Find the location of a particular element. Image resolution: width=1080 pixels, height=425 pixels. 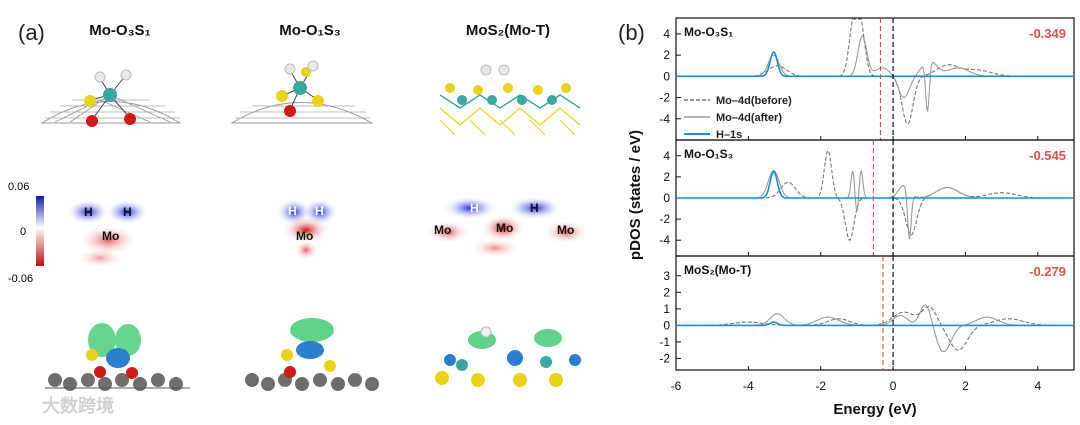

watermark: 大数跨境 is located at coordinates (78, 405).